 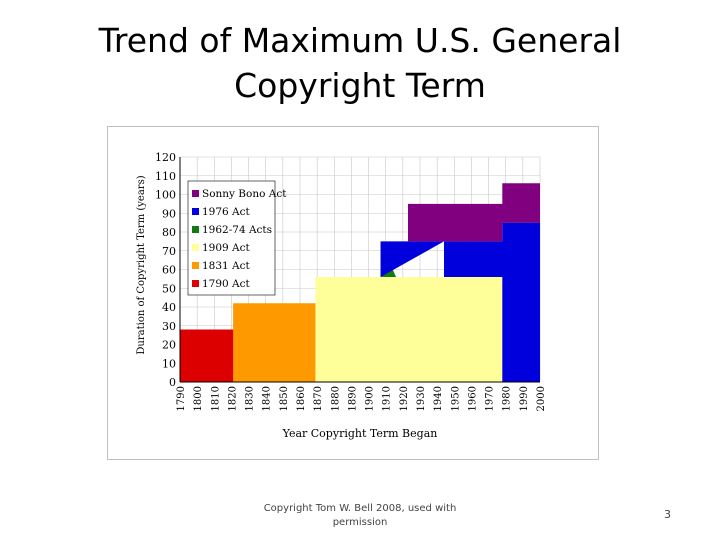 I want to click on y-tick-label: 40, so click(x=169, y=307).